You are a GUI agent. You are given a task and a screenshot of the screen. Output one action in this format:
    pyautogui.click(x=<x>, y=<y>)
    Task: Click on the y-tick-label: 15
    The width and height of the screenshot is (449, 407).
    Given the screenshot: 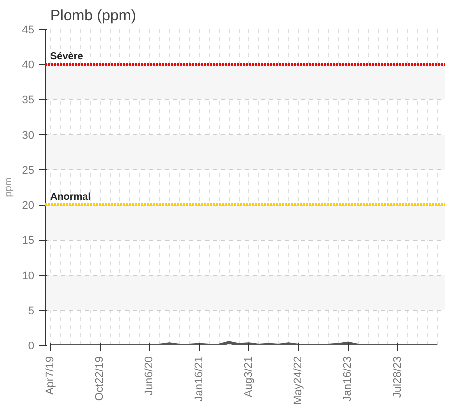 What is the action you would take?
    pyautogui.click(x=28, y=241)
    